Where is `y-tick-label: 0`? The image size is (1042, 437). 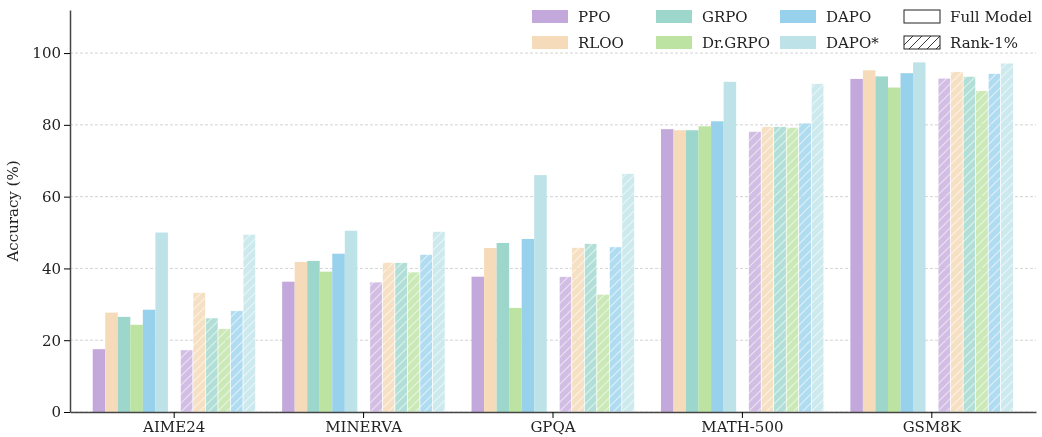
y-tick-label: 0 is located at coordinates (56, 412).